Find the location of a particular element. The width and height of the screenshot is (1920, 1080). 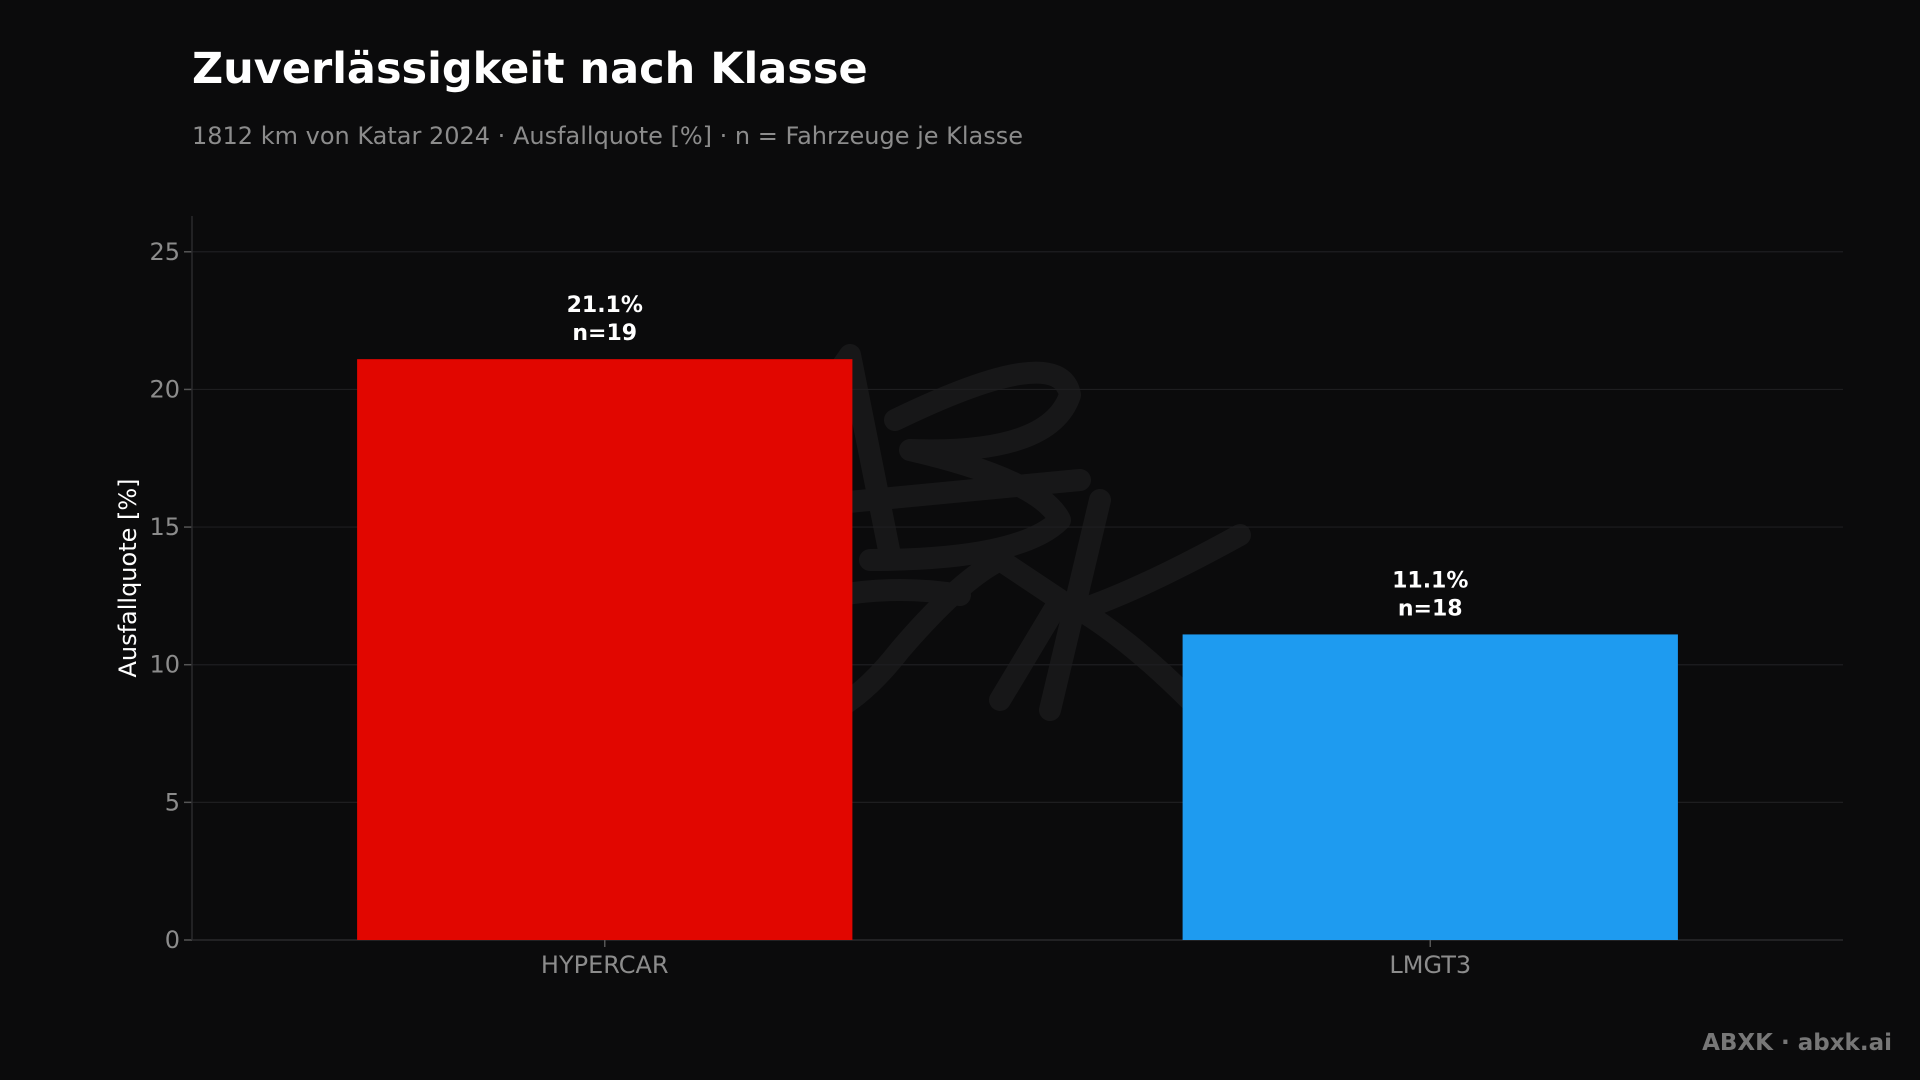

y-tick-label: 25 is located at coordinates (164, 252).